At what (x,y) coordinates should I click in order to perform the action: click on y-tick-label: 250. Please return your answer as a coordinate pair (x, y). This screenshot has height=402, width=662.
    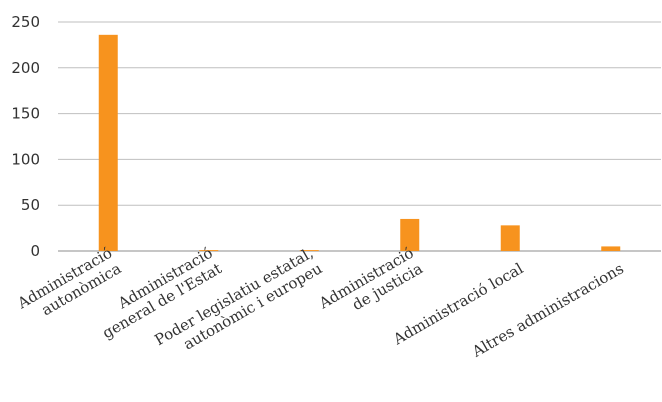
    Looking at the image, I should click on (25, 22).